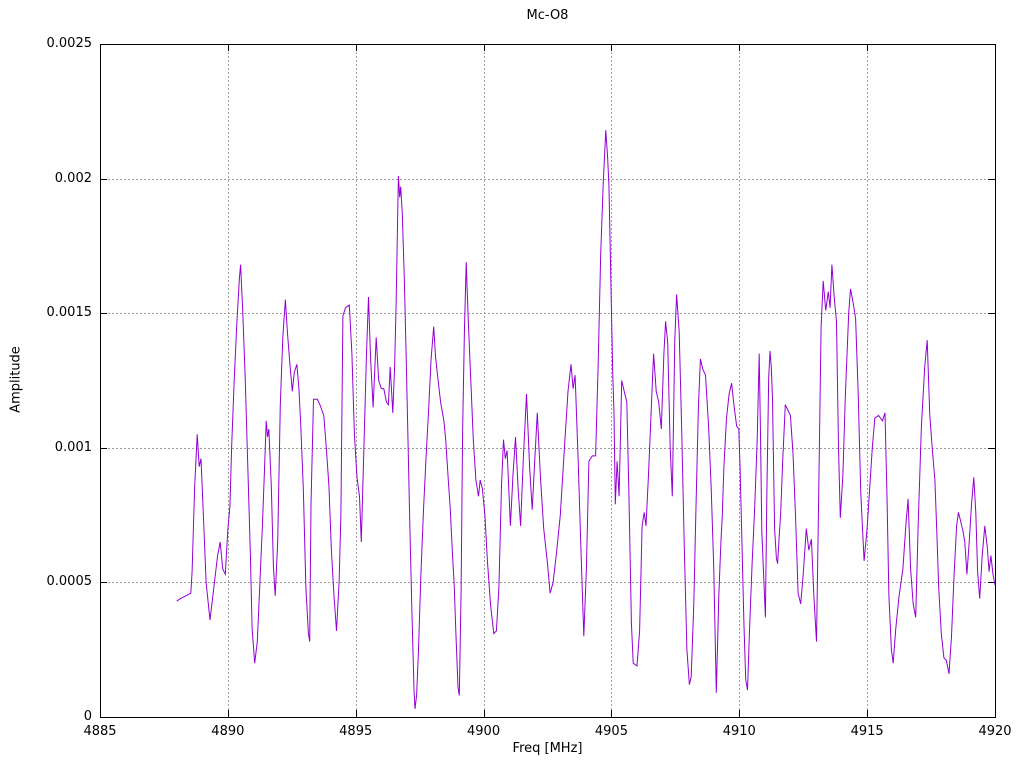  Describe the element at coordinates (16, 379) in the screenshot. I see `y-axis-label: Amplitude` at that location.